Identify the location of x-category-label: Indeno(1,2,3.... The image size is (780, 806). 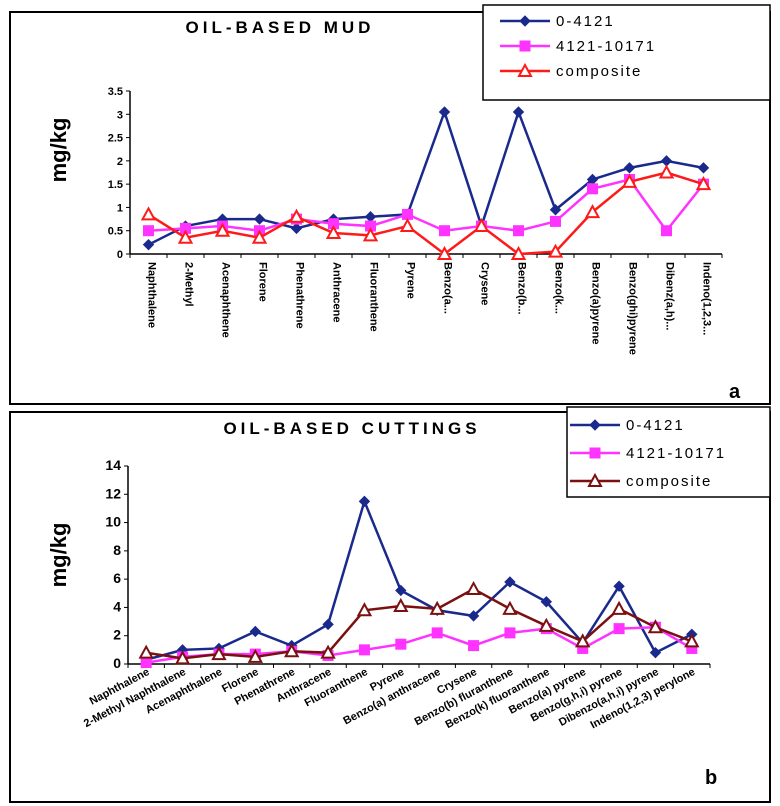
(707, 298).